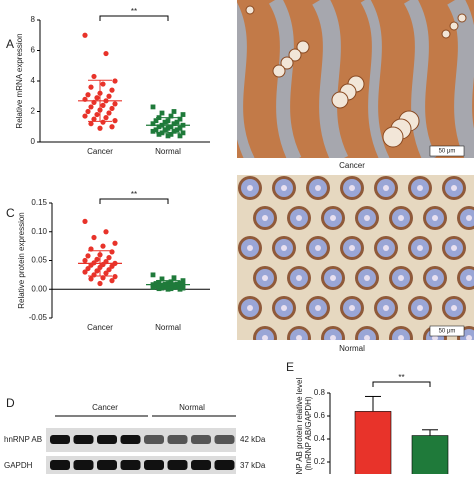 The image size is (474, 479). What do you see at coordinates (134, 201) in the screenshot?
I see `significance-bracket` at bounding box center [134, 201].